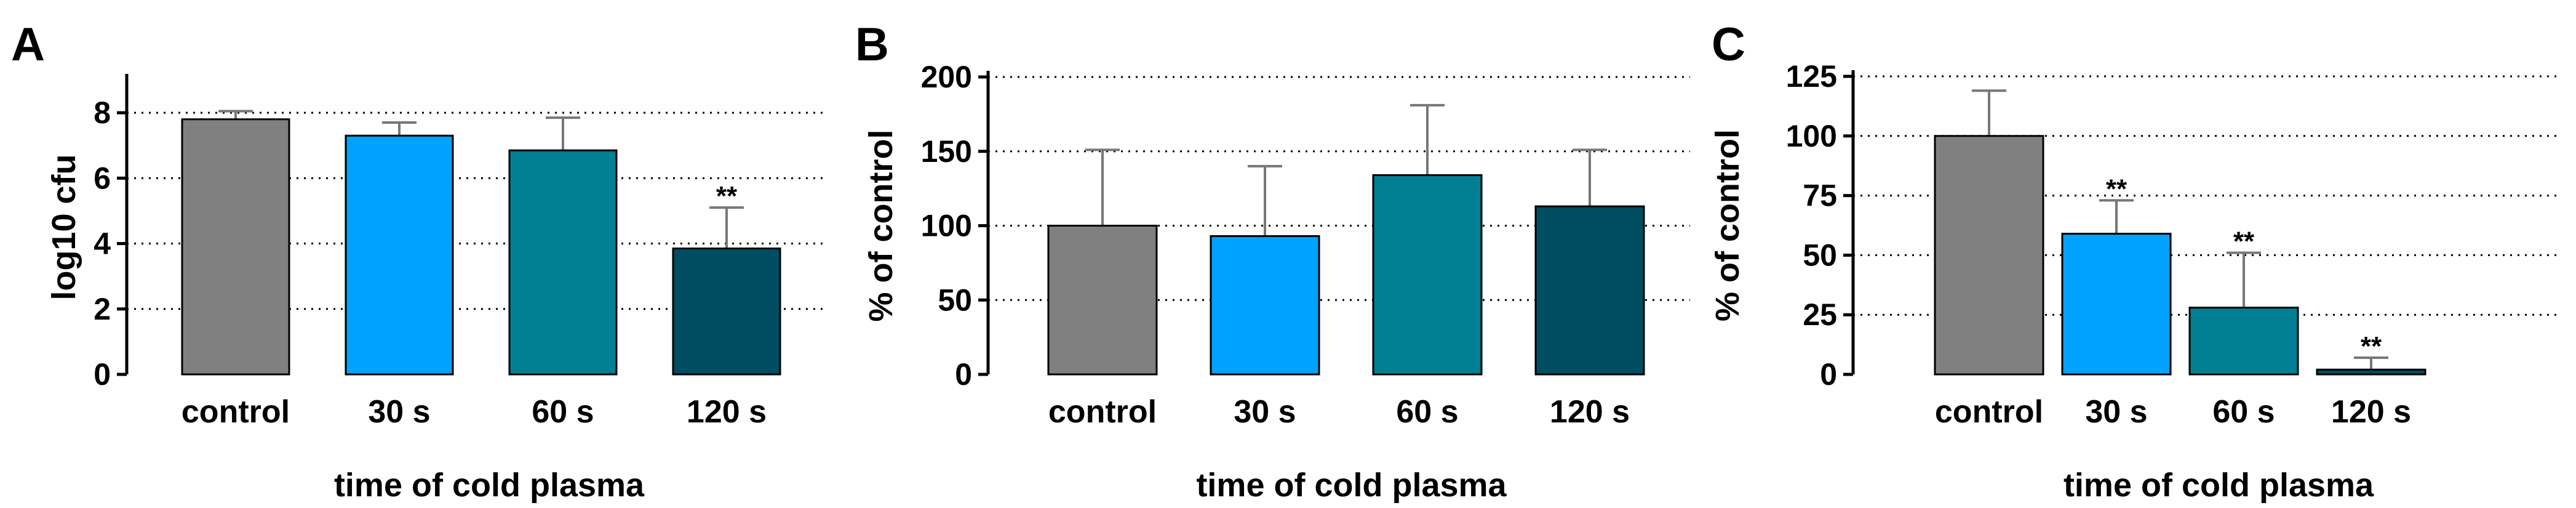 This screenshot has width=2576, height=508. I want to click on y-tick-label: 4, so click(102, 244).